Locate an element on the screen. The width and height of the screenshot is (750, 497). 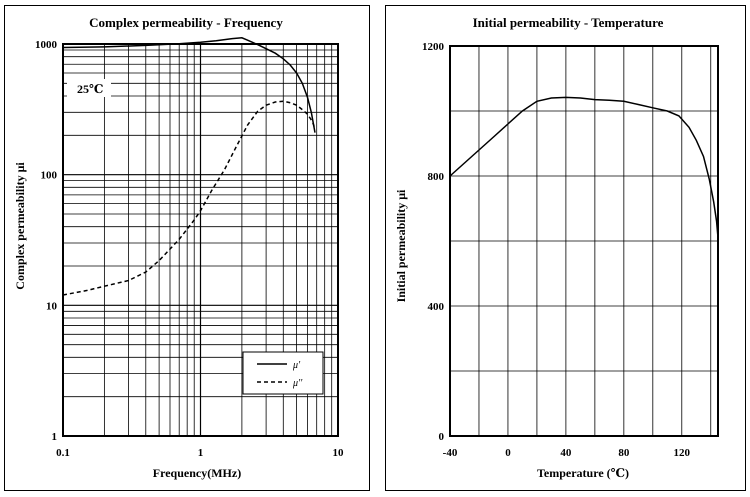
y-tick-label: 800 is located at coordinates (436, 177).